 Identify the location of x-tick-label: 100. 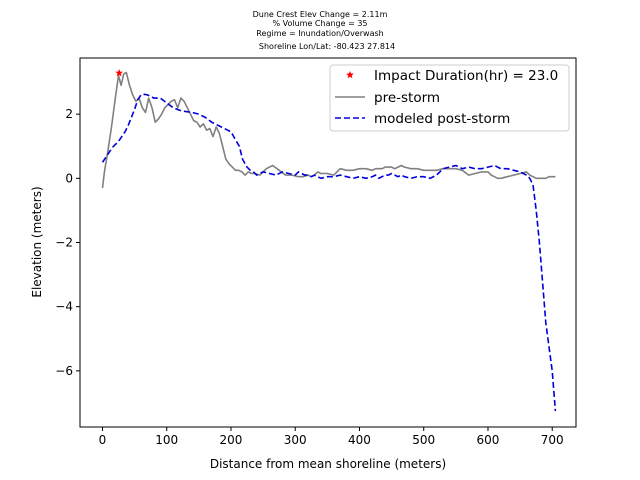
(166, 440).